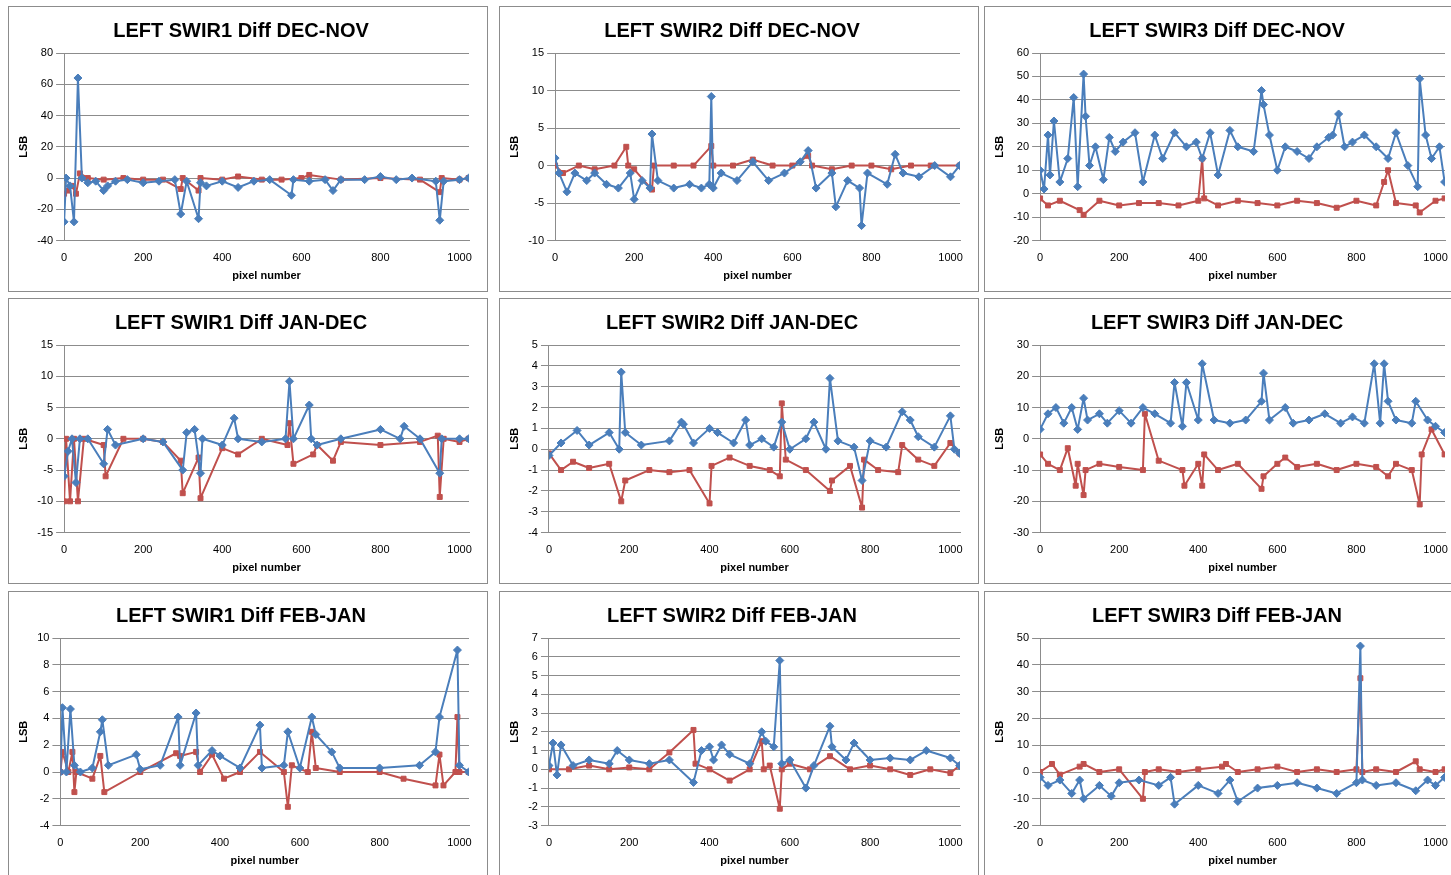 The width and height of the screenshot is (1451, 875). Describe the element at coordinates (1023, 637) in the screenshot. I see `y-tick-label: 50` at that location.